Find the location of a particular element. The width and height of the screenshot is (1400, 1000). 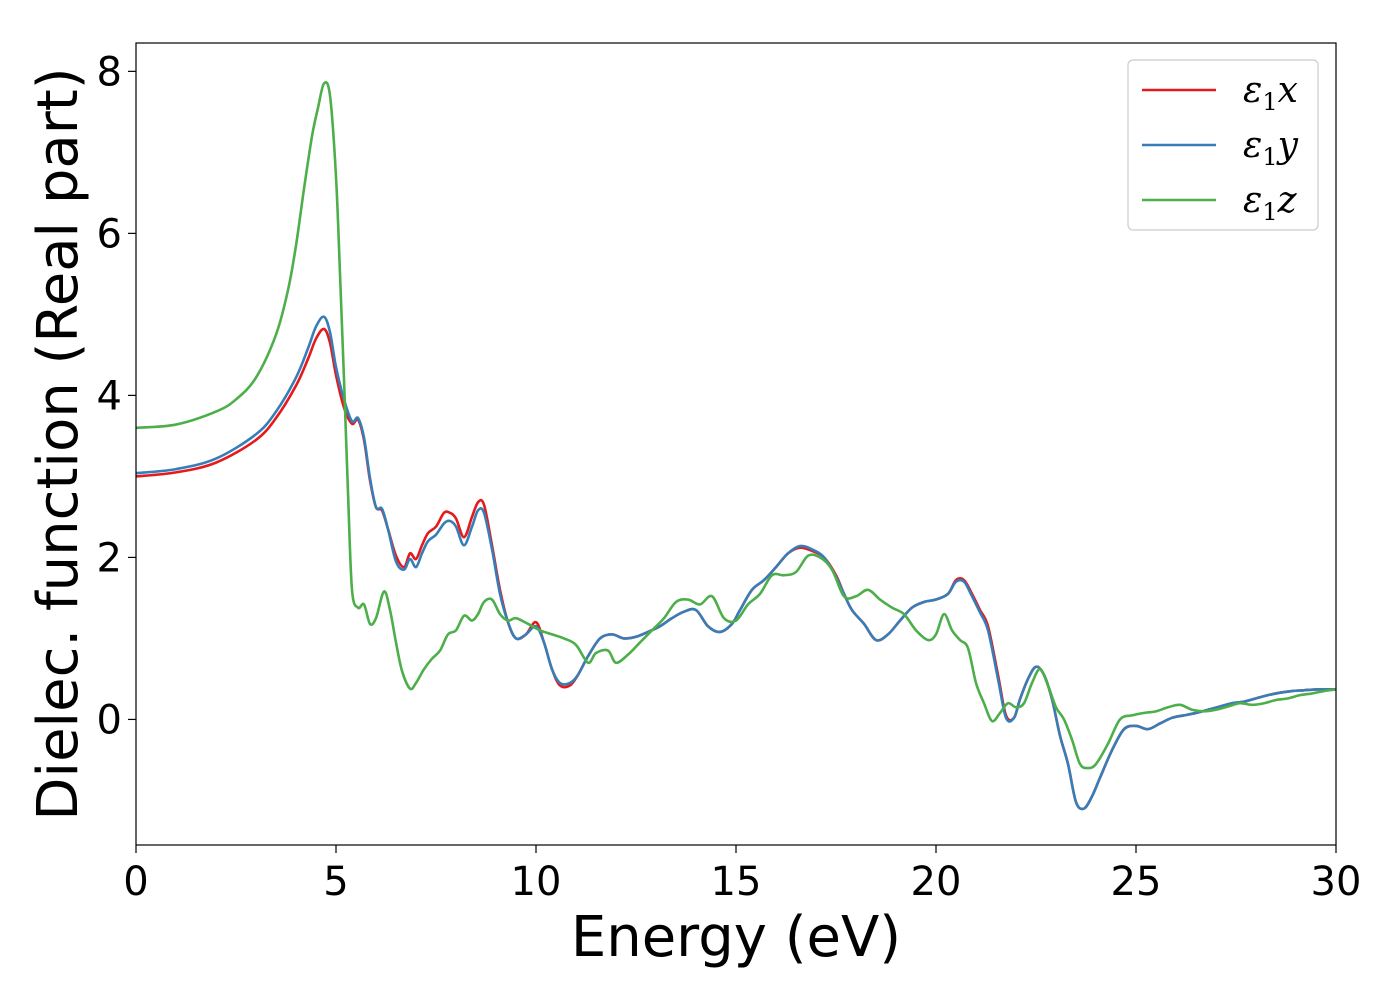

legend-variable: y is located at coordinates (1287, 145).